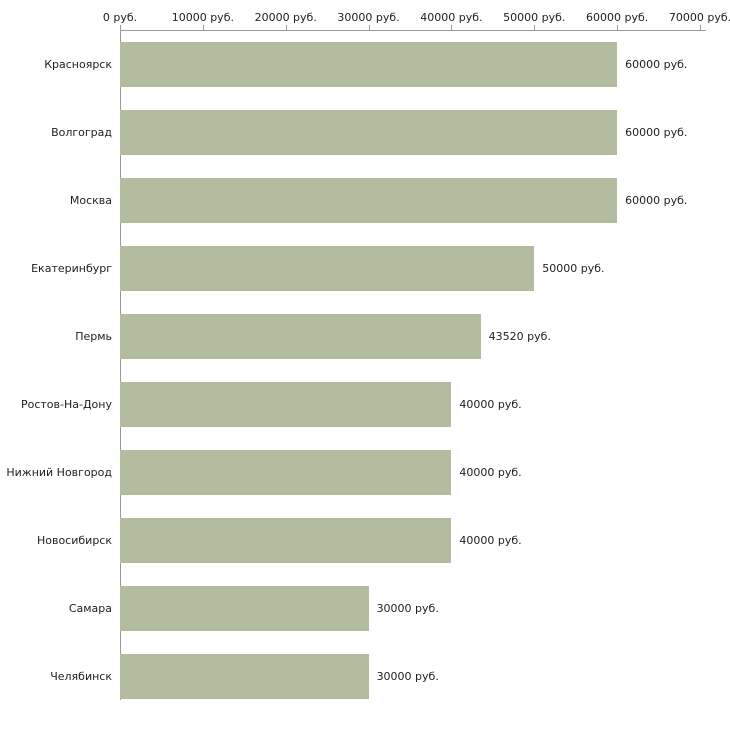 The image size is (730, 730). I want to click on chart-row: Челябинск 30000 руб., so click(365, 676).